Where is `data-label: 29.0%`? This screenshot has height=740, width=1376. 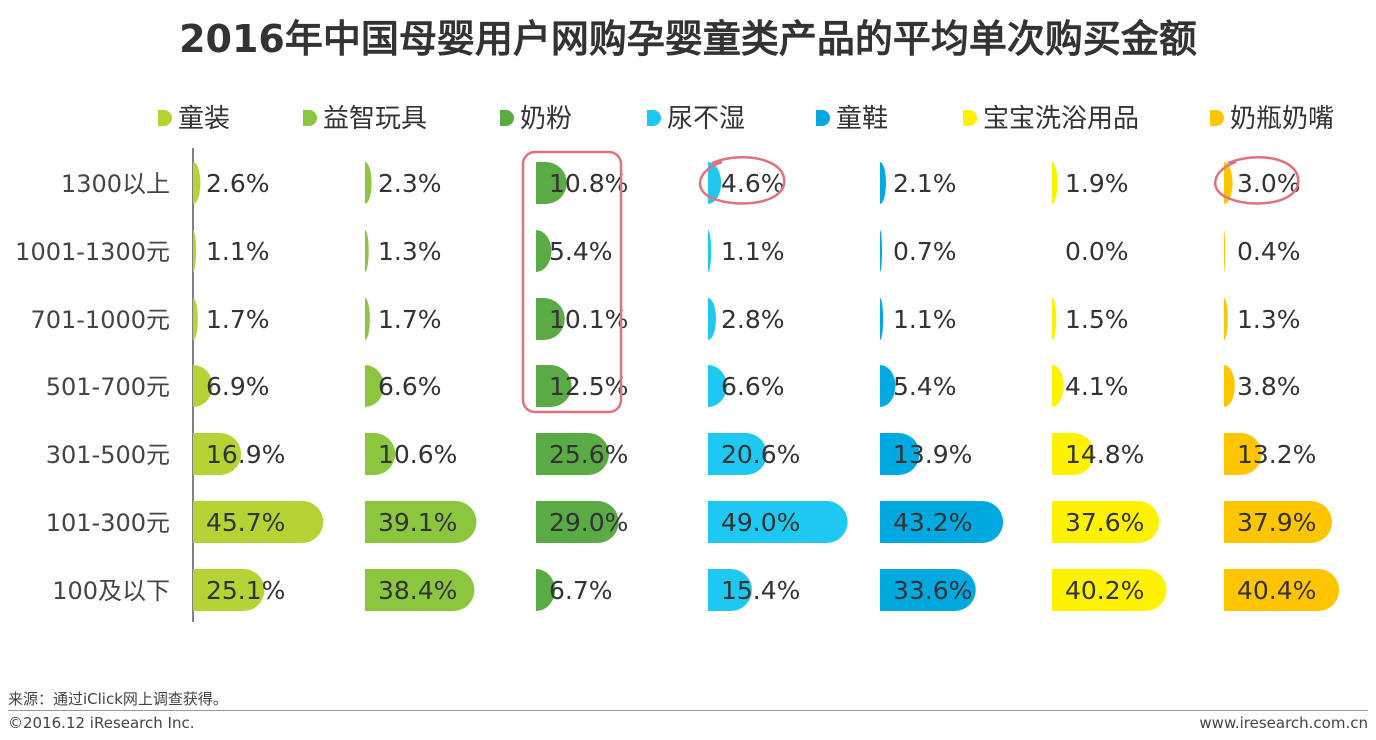
data-label: 29.0% is located at coordinates (588, 522).